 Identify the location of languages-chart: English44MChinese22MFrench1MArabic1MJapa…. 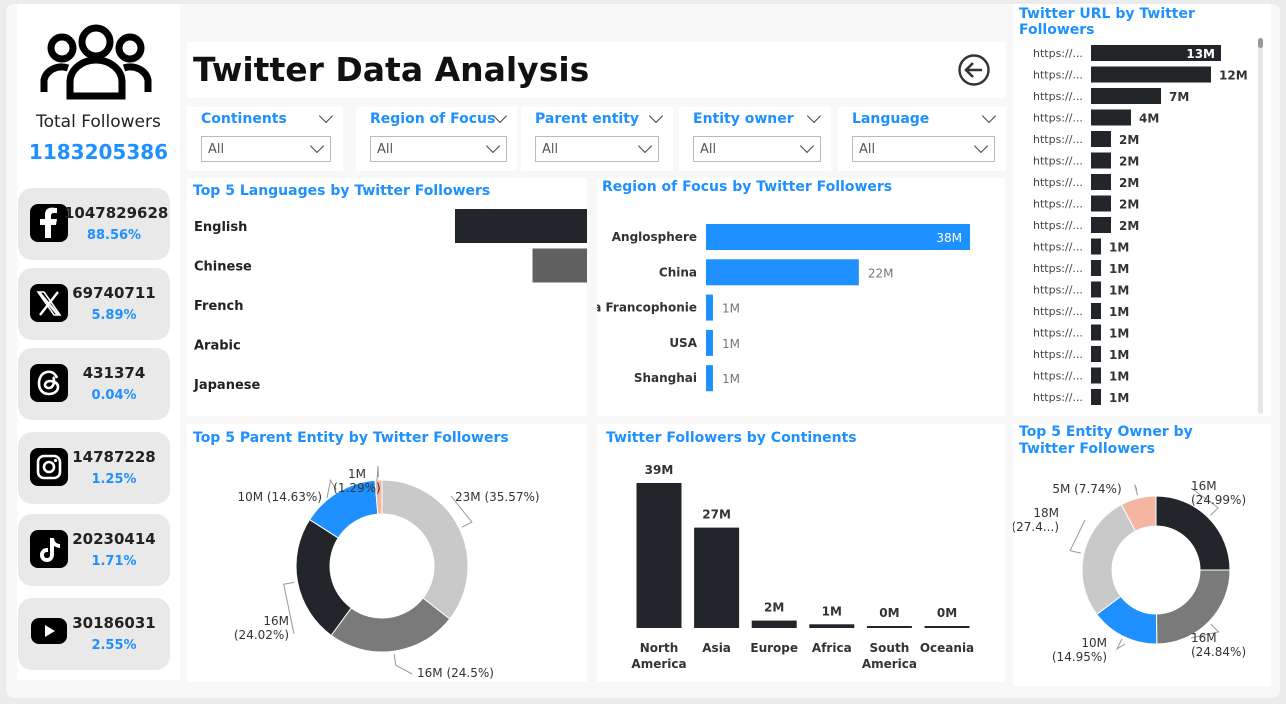
(390, 301).